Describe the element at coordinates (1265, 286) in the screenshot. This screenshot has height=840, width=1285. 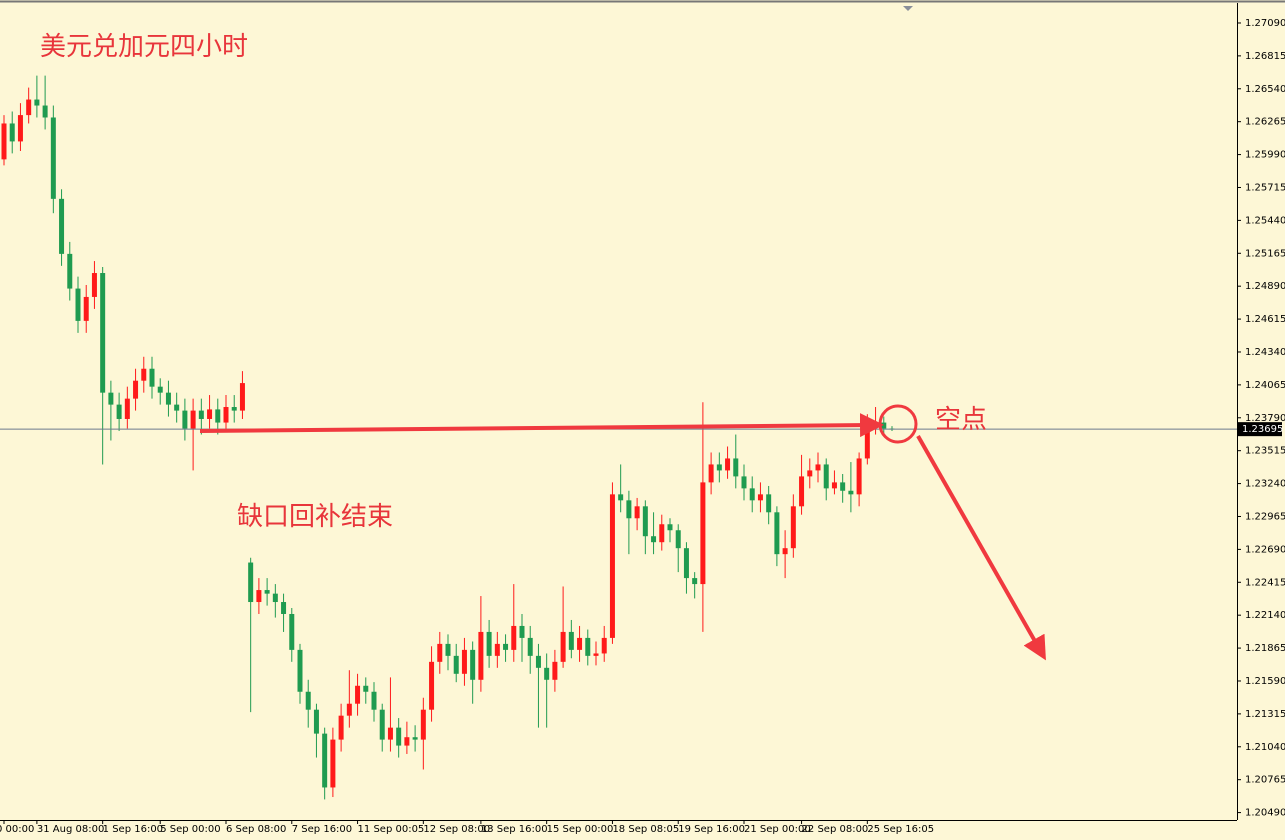
I see `y-tick-label: 1.24890` at that location.